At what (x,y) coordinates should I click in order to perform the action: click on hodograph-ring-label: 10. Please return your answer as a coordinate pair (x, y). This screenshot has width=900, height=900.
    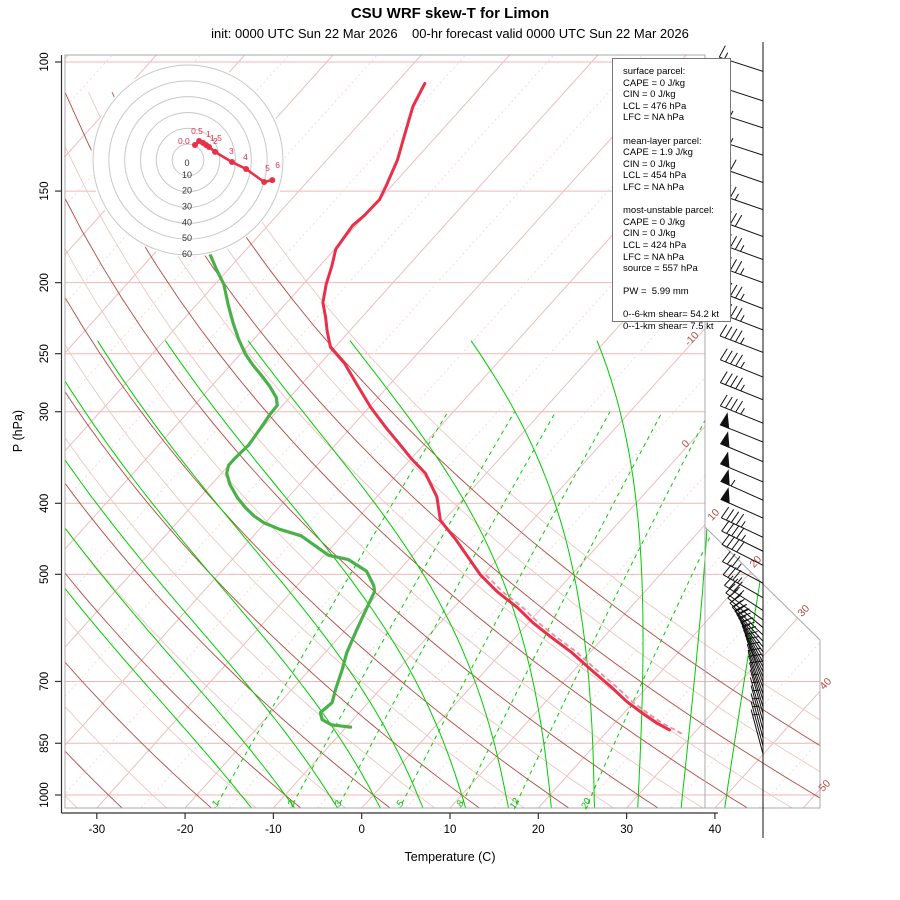
    Looking at the image, I should click on (187, 175).